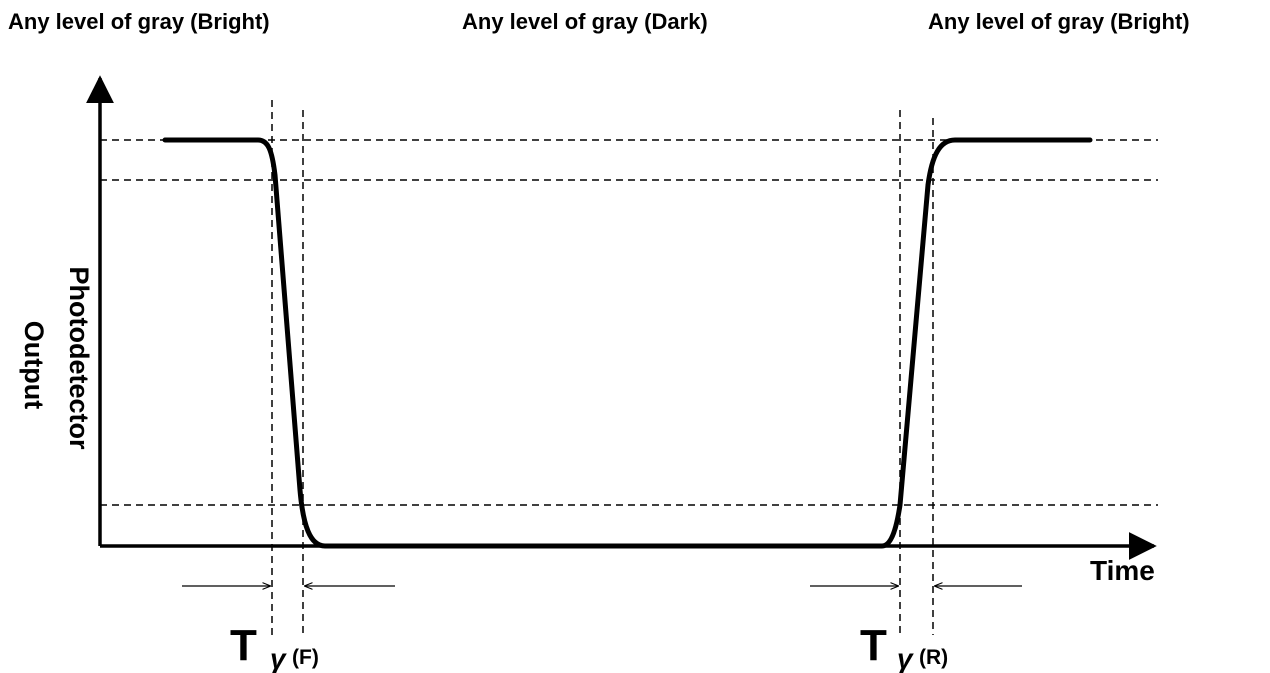 The image size is (1270, 673). What do you see at coordinates (34, 365) in the screenshot?
I see `y-axis-label-line2: Output` at bounding box center [34, 365].